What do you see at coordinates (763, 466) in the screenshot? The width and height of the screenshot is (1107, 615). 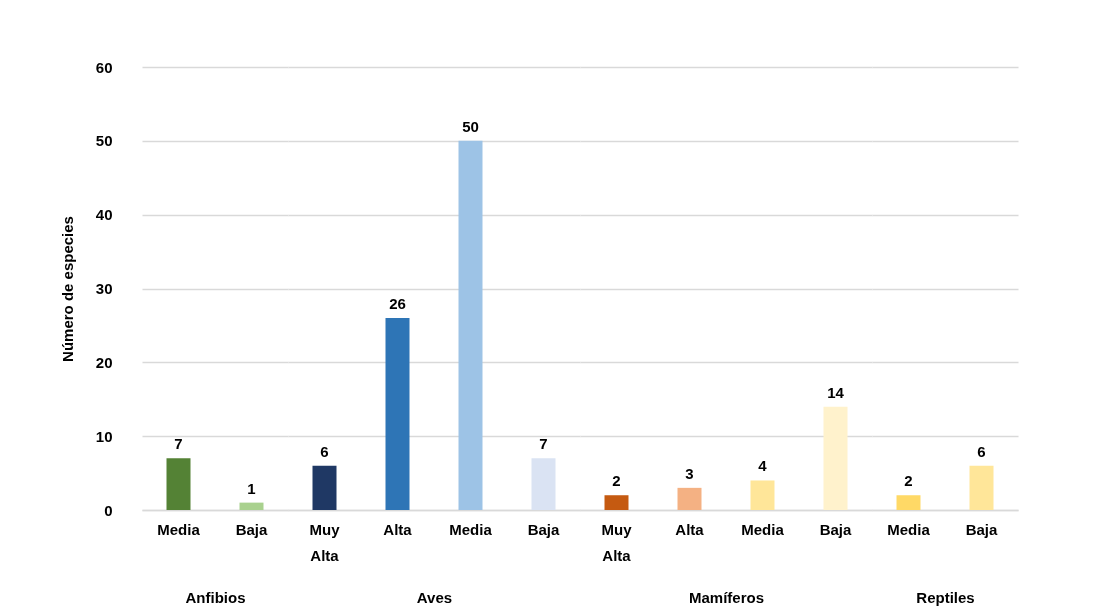 I see `data-label: 4` at bounding box center [763, 466].